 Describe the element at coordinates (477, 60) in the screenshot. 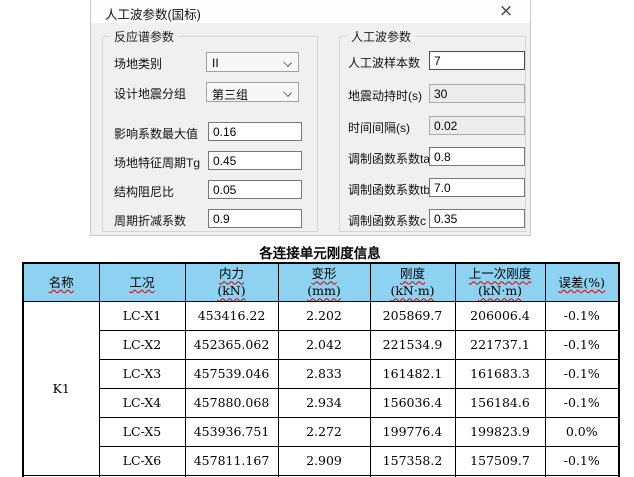

I see `sample-count-input` at that location.